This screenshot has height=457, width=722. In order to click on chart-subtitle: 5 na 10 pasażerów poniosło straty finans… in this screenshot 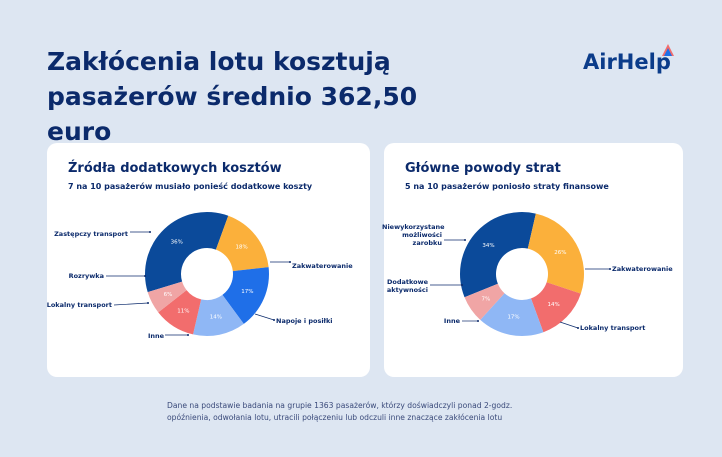, I will do `click(507, 186)`.